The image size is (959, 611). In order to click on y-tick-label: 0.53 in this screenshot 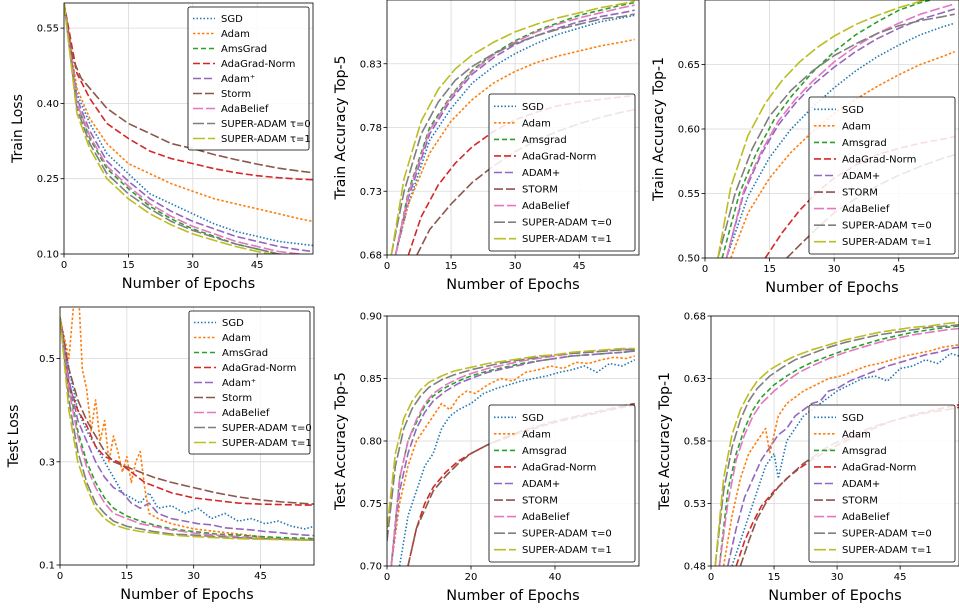, I will do `click(695, 504)`.